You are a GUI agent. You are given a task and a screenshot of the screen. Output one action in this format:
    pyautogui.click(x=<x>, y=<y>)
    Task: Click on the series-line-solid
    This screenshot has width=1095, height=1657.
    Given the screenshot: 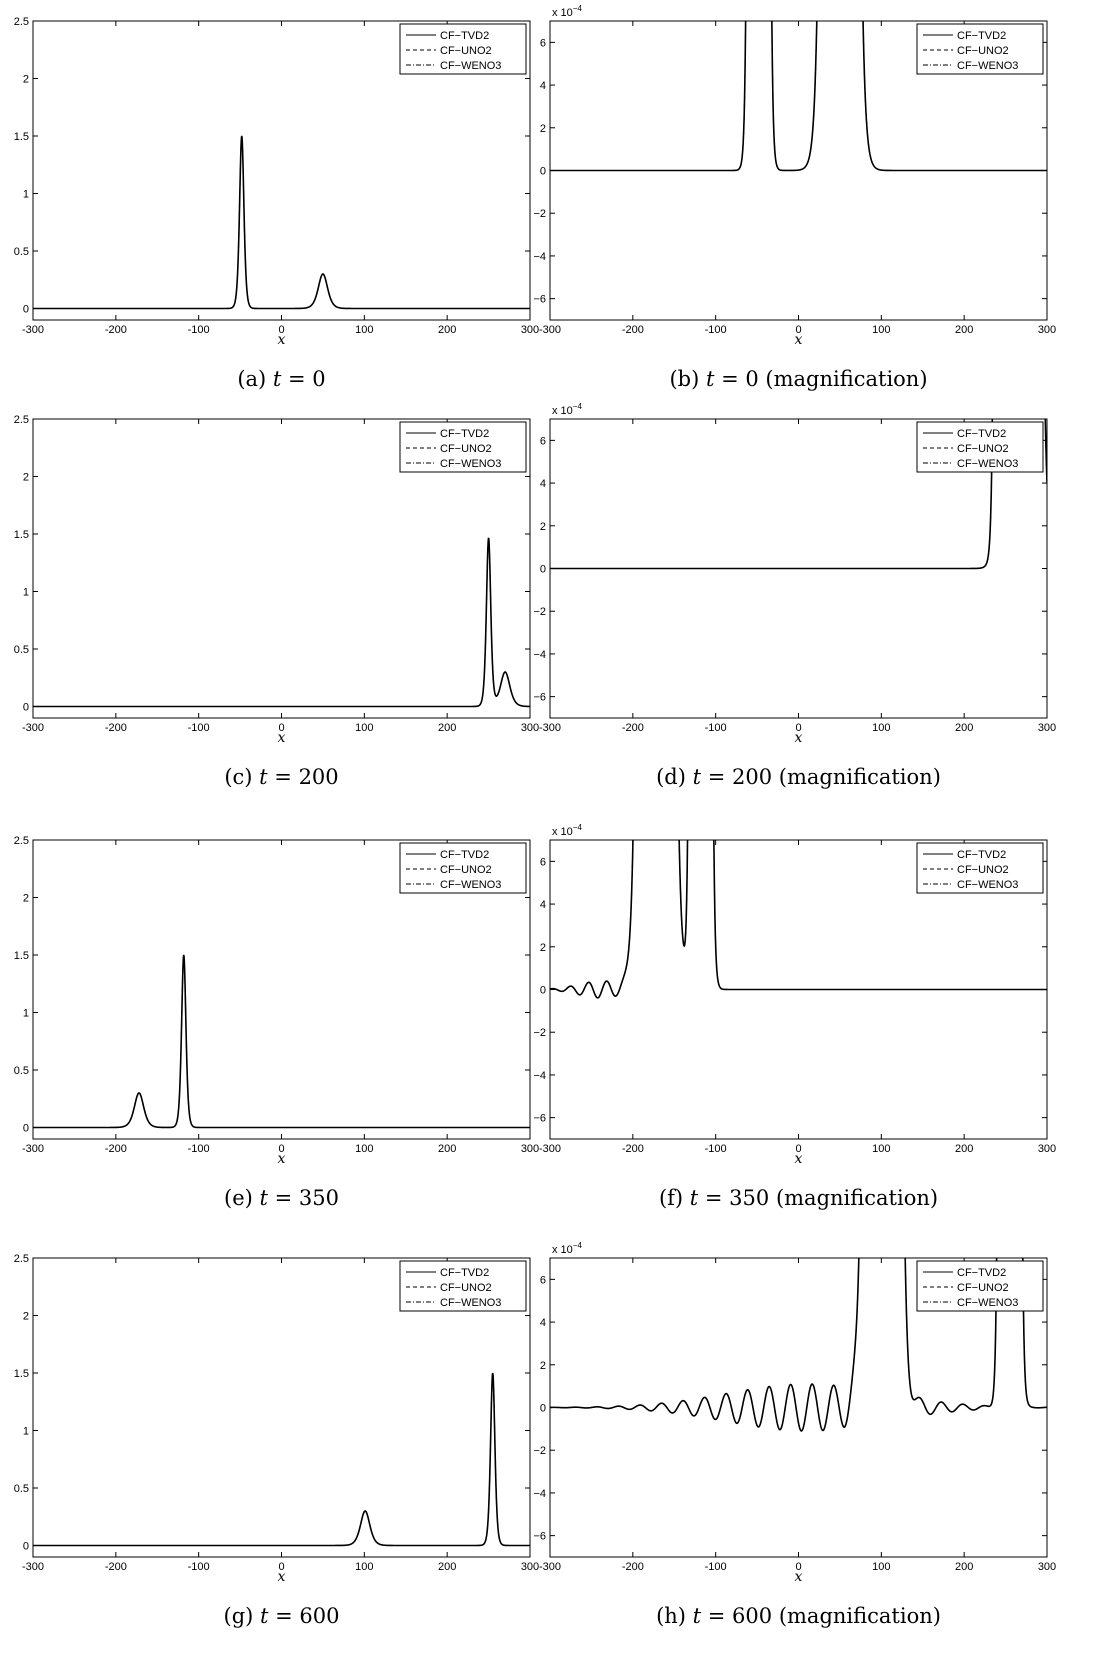 What is the action you would take?
    pyautogui.click(x=281, y=222)
    